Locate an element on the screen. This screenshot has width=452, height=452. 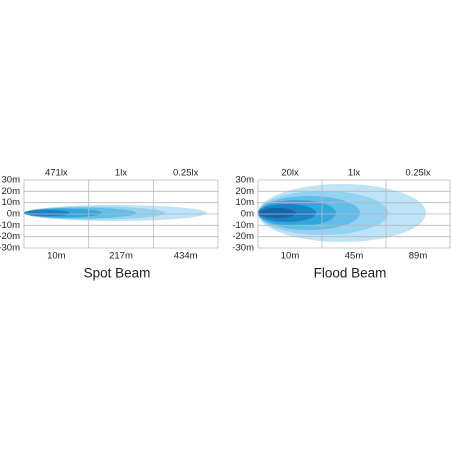
lux-label: 471lx is located at coordinates (56, 173).